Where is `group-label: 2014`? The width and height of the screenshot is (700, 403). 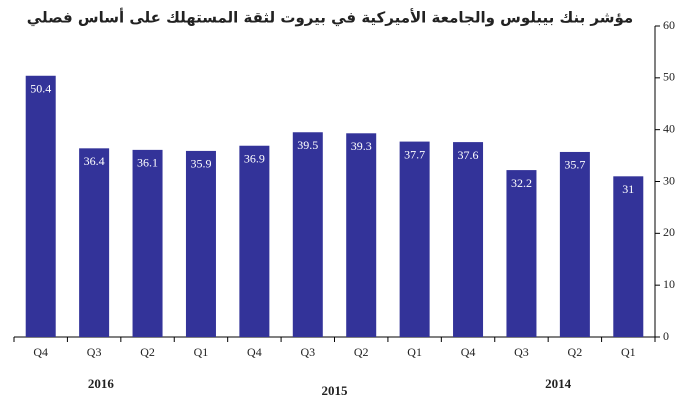 group-label: 2014 is located at coordinates (558, 383).